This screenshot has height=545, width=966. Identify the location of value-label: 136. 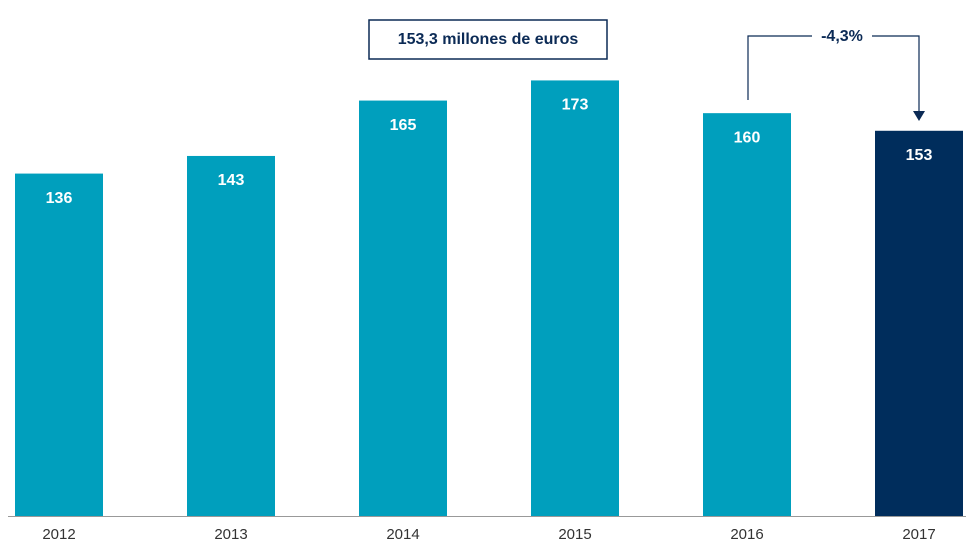
(59, 198).